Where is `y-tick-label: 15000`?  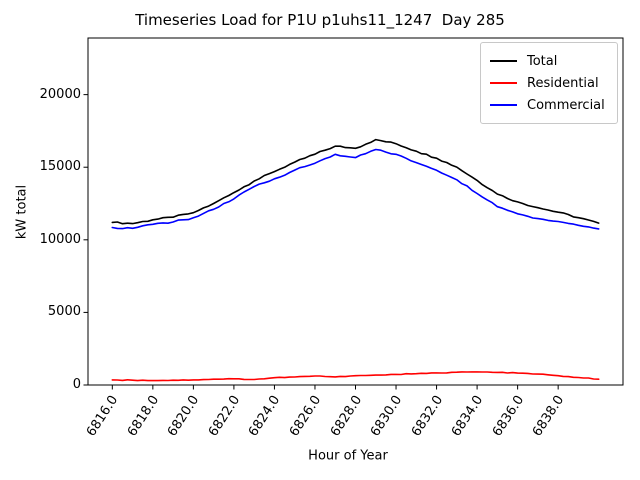
y-tick-label: 15000 is located at coordinates (60, 167).